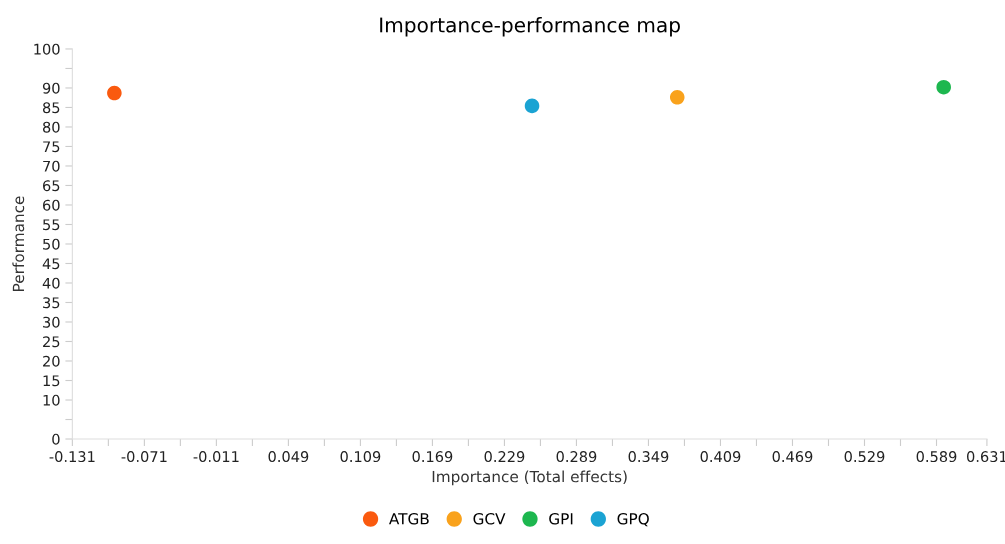 The width and height of the screenshot is (1005, 544). What do you see at coordinates (648, 457) in the screenshot?
I see `x-tick-label: 0.349` at bounding box center [648, 457].